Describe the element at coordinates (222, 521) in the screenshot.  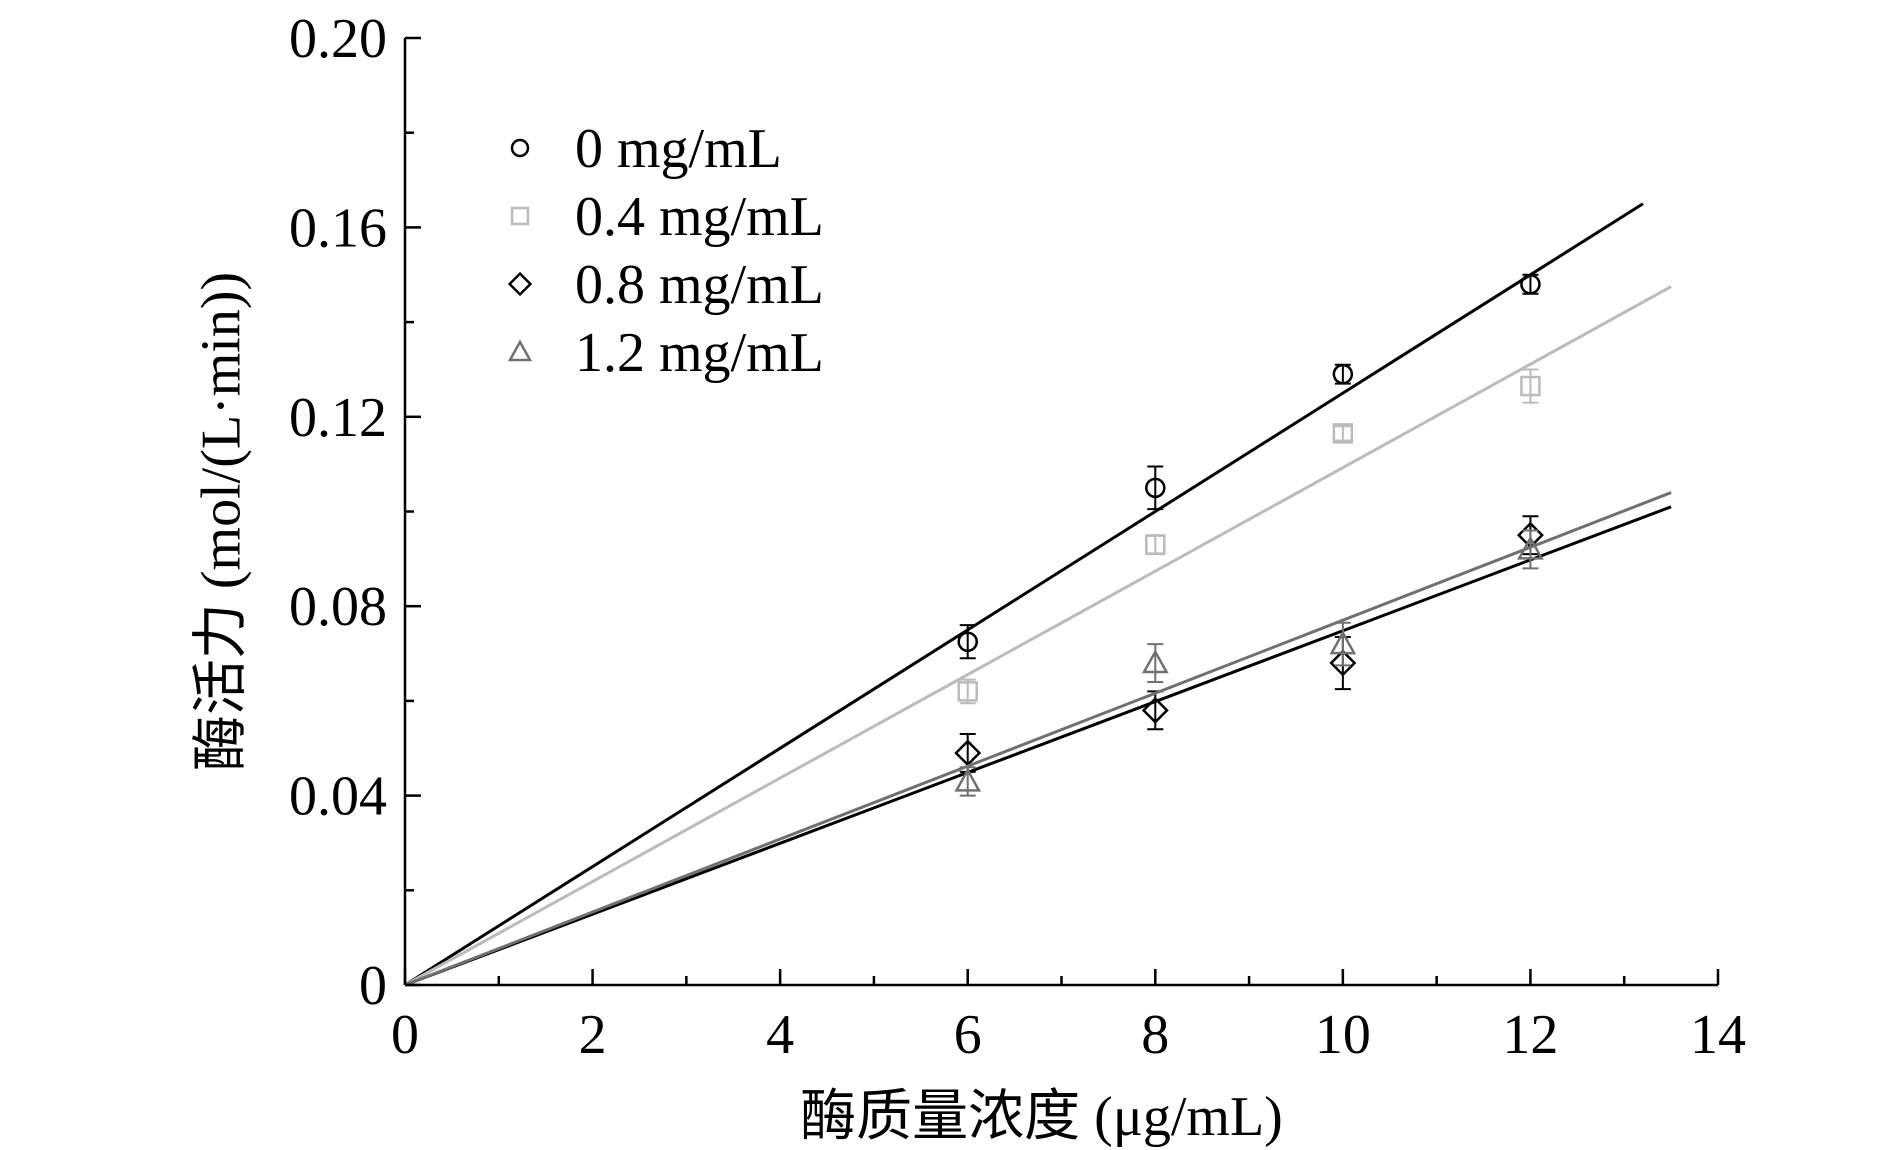
I see `y-axis-title: 酶活力 (mol/(L·min))` at that location.